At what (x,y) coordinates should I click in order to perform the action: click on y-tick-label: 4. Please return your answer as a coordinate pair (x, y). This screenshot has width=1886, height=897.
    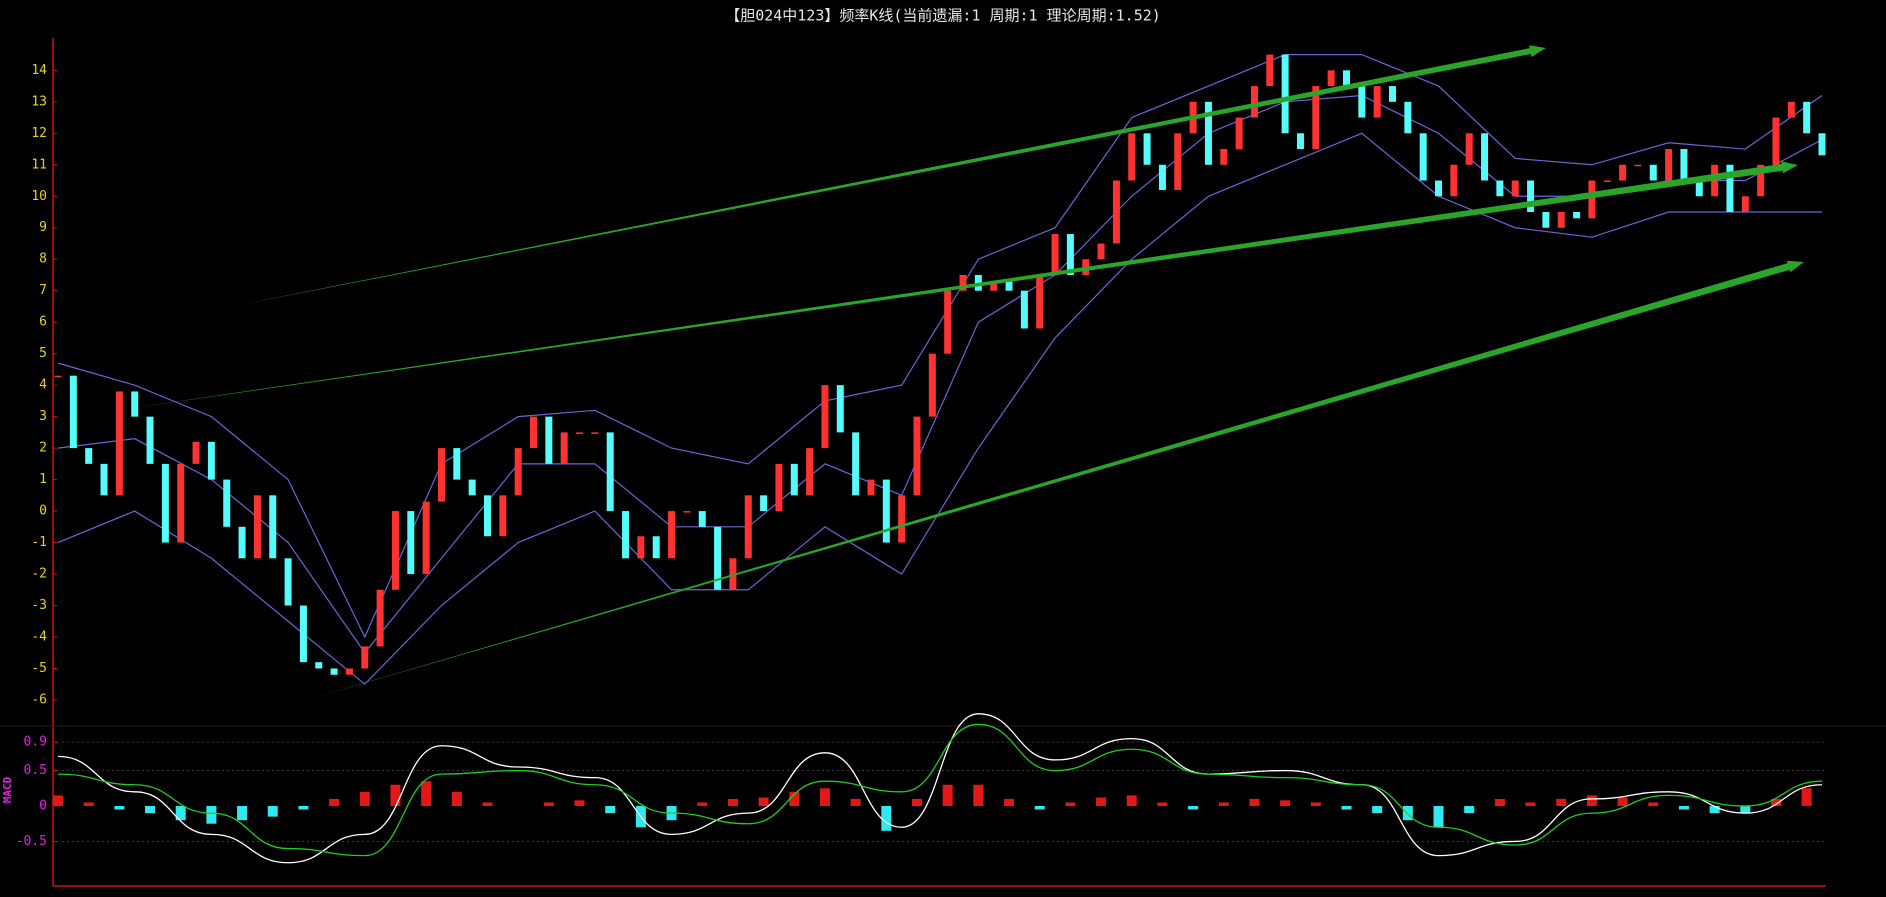
    Looking at the image, I should click on (43, 385).